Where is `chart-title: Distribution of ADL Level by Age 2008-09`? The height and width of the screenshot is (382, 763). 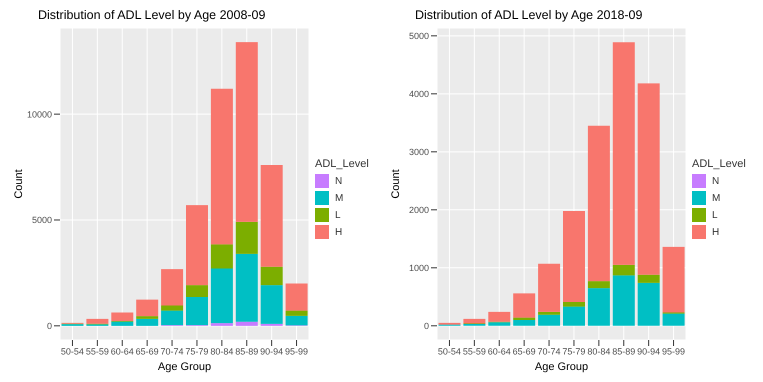
chart-title: Distribution of ADL Level by Age 2008-09 is located at coordinates (151, 16).